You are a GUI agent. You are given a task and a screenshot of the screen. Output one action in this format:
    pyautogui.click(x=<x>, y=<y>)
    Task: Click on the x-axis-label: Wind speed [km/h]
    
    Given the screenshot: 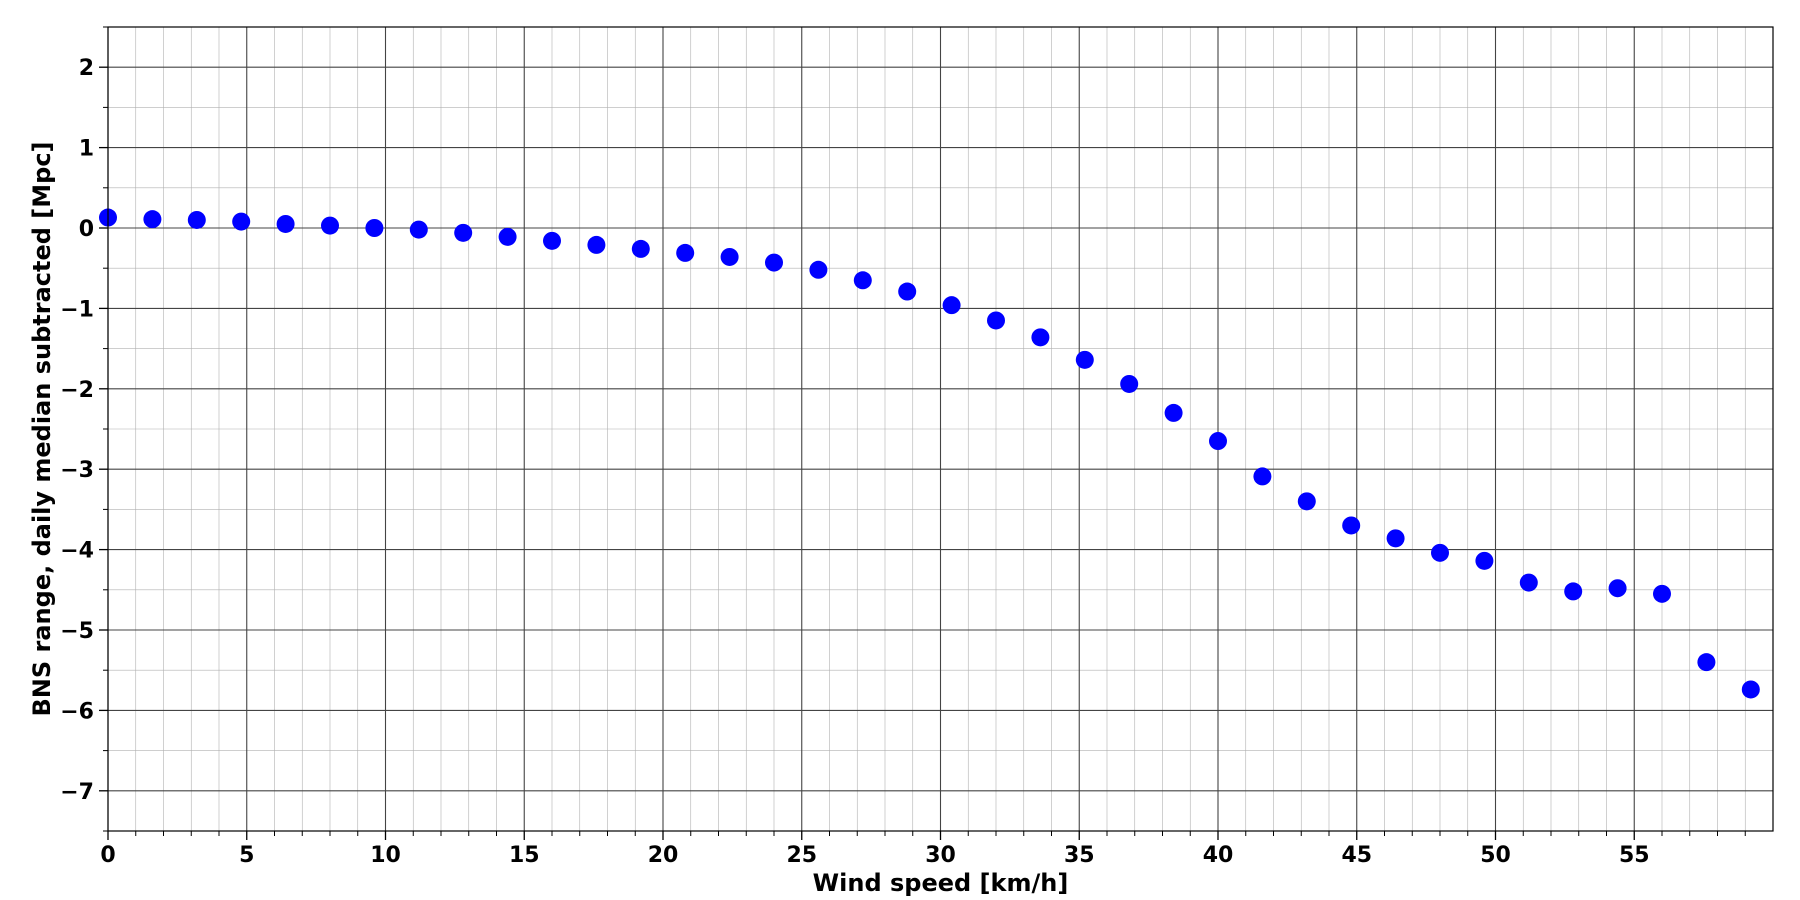 What is the action you would take?
    pyautogui.click(x=941, y=883)
    